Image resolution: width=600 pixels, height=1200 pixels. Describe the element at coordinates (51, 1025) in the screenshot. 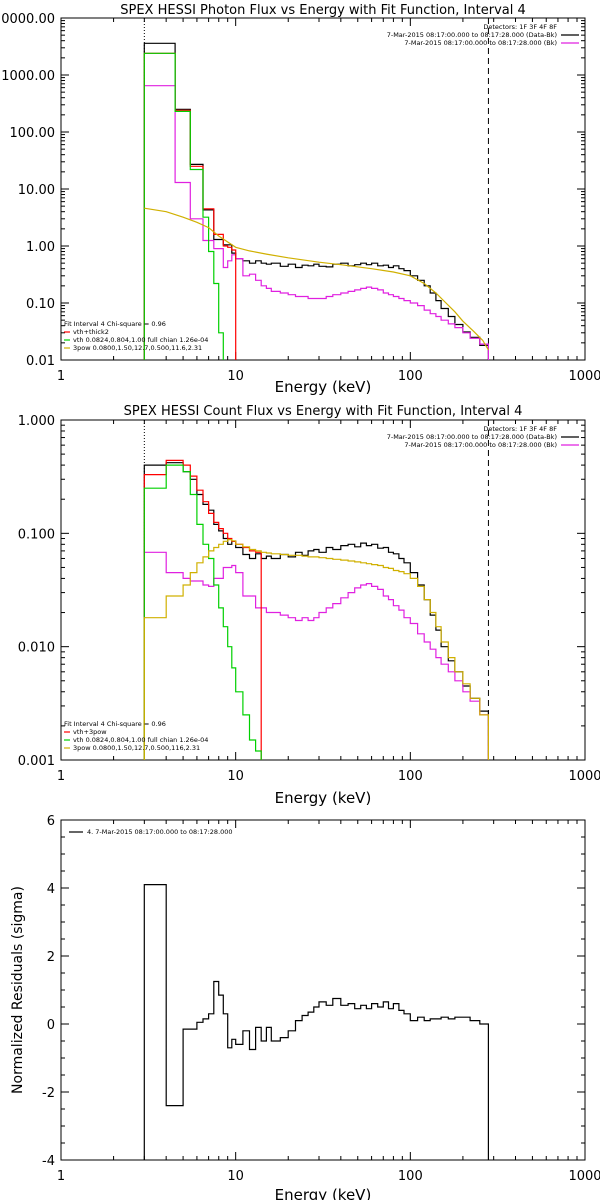

I see `y-tick-label: 0` at that location.